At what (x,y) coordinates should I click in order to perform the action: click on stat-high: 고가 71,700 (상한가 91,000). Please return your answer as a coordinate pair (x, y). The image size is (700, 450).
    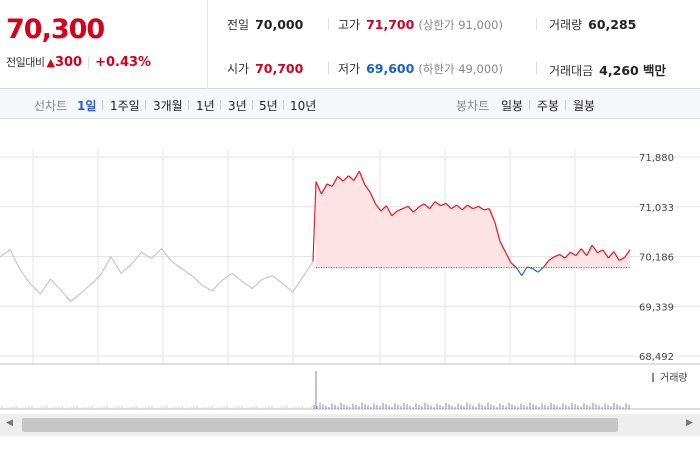
    Looking at the image, I should click on (420, 24).